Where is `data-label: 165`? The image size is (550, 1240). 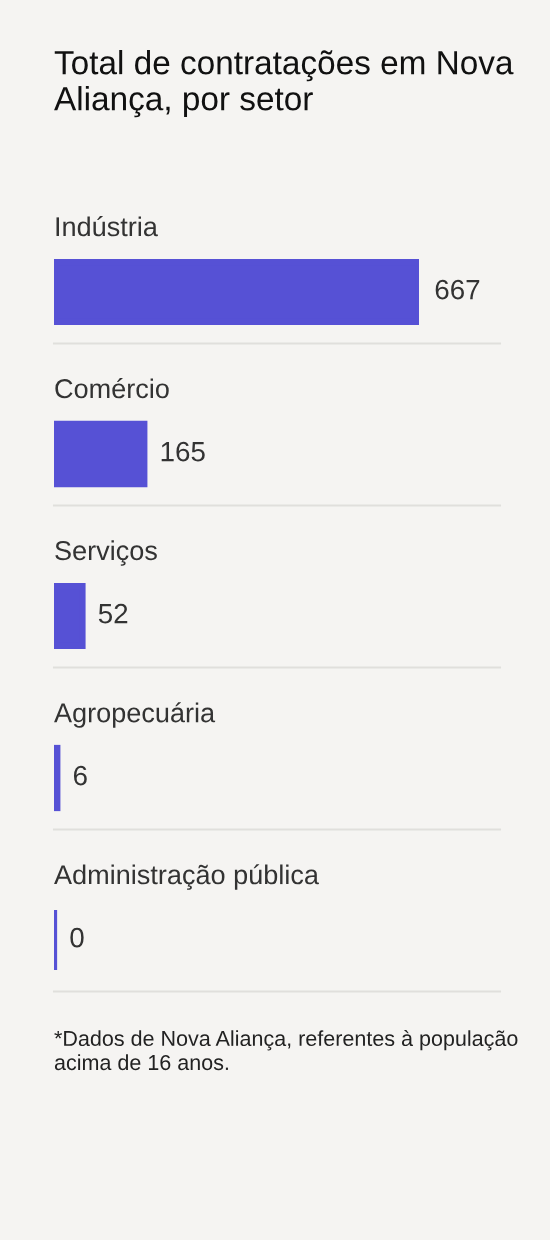 data-label: 165 is located at coordinates (183, 451).